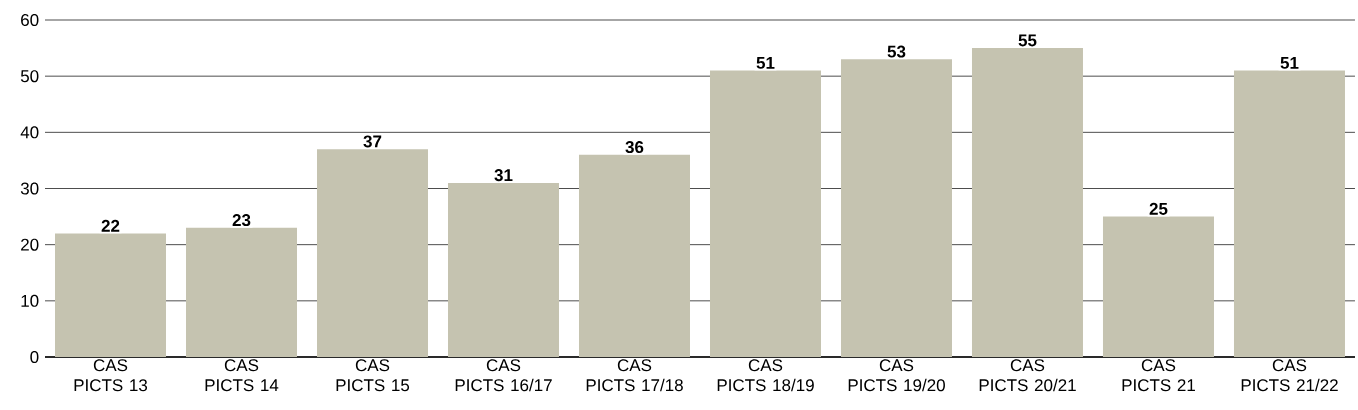  Describe the element at coordinates (110, 225) in the screenshot. I see `data-label: 22` at that location.